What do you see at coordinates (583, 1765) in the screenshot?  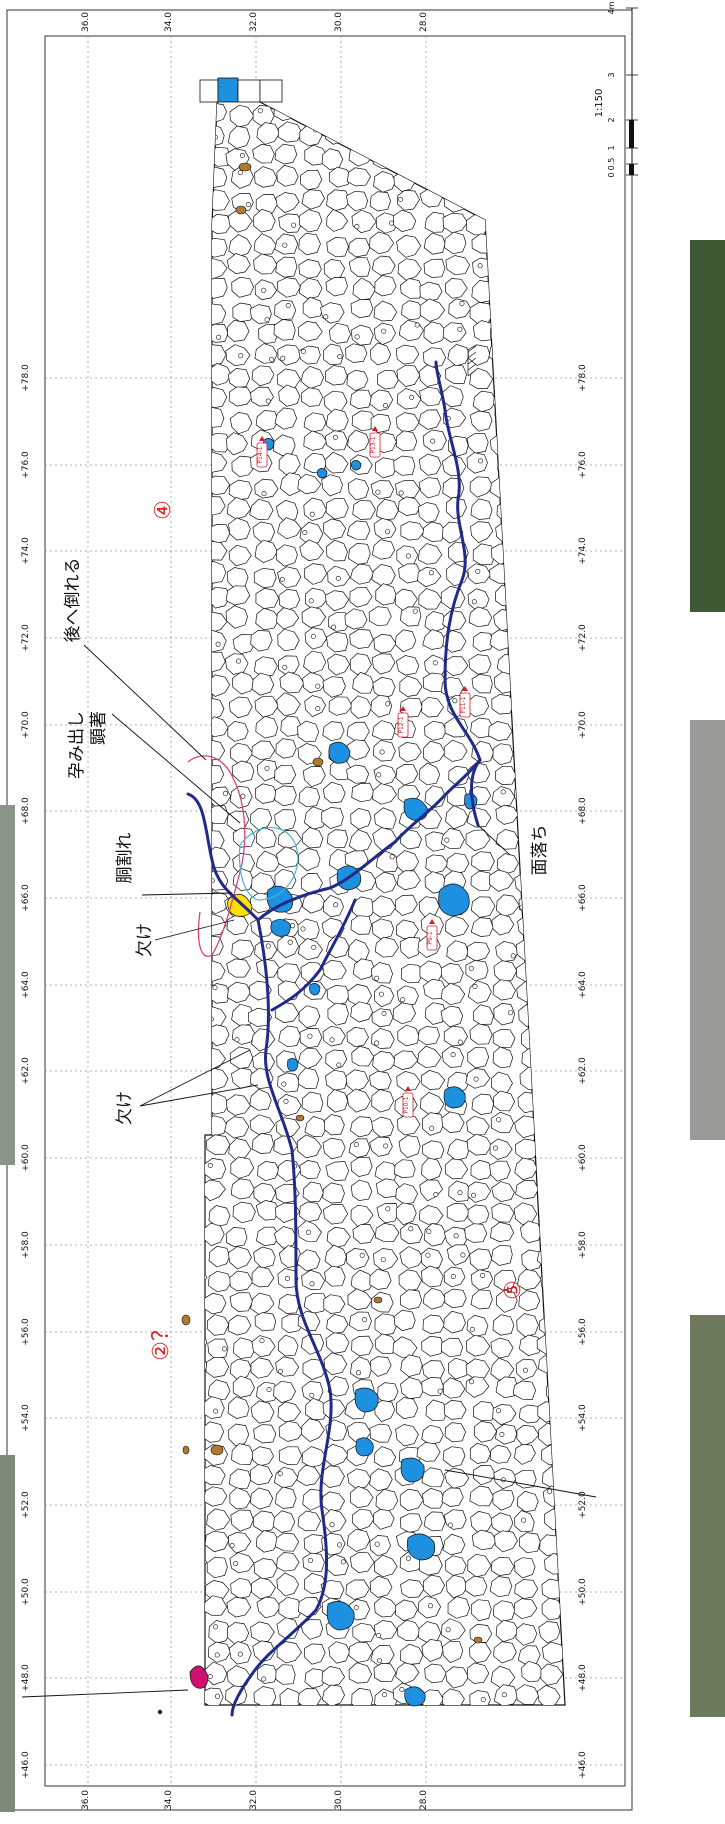 I see `grid-label-side-right: +46.0` at bounding box center [583, 1765].